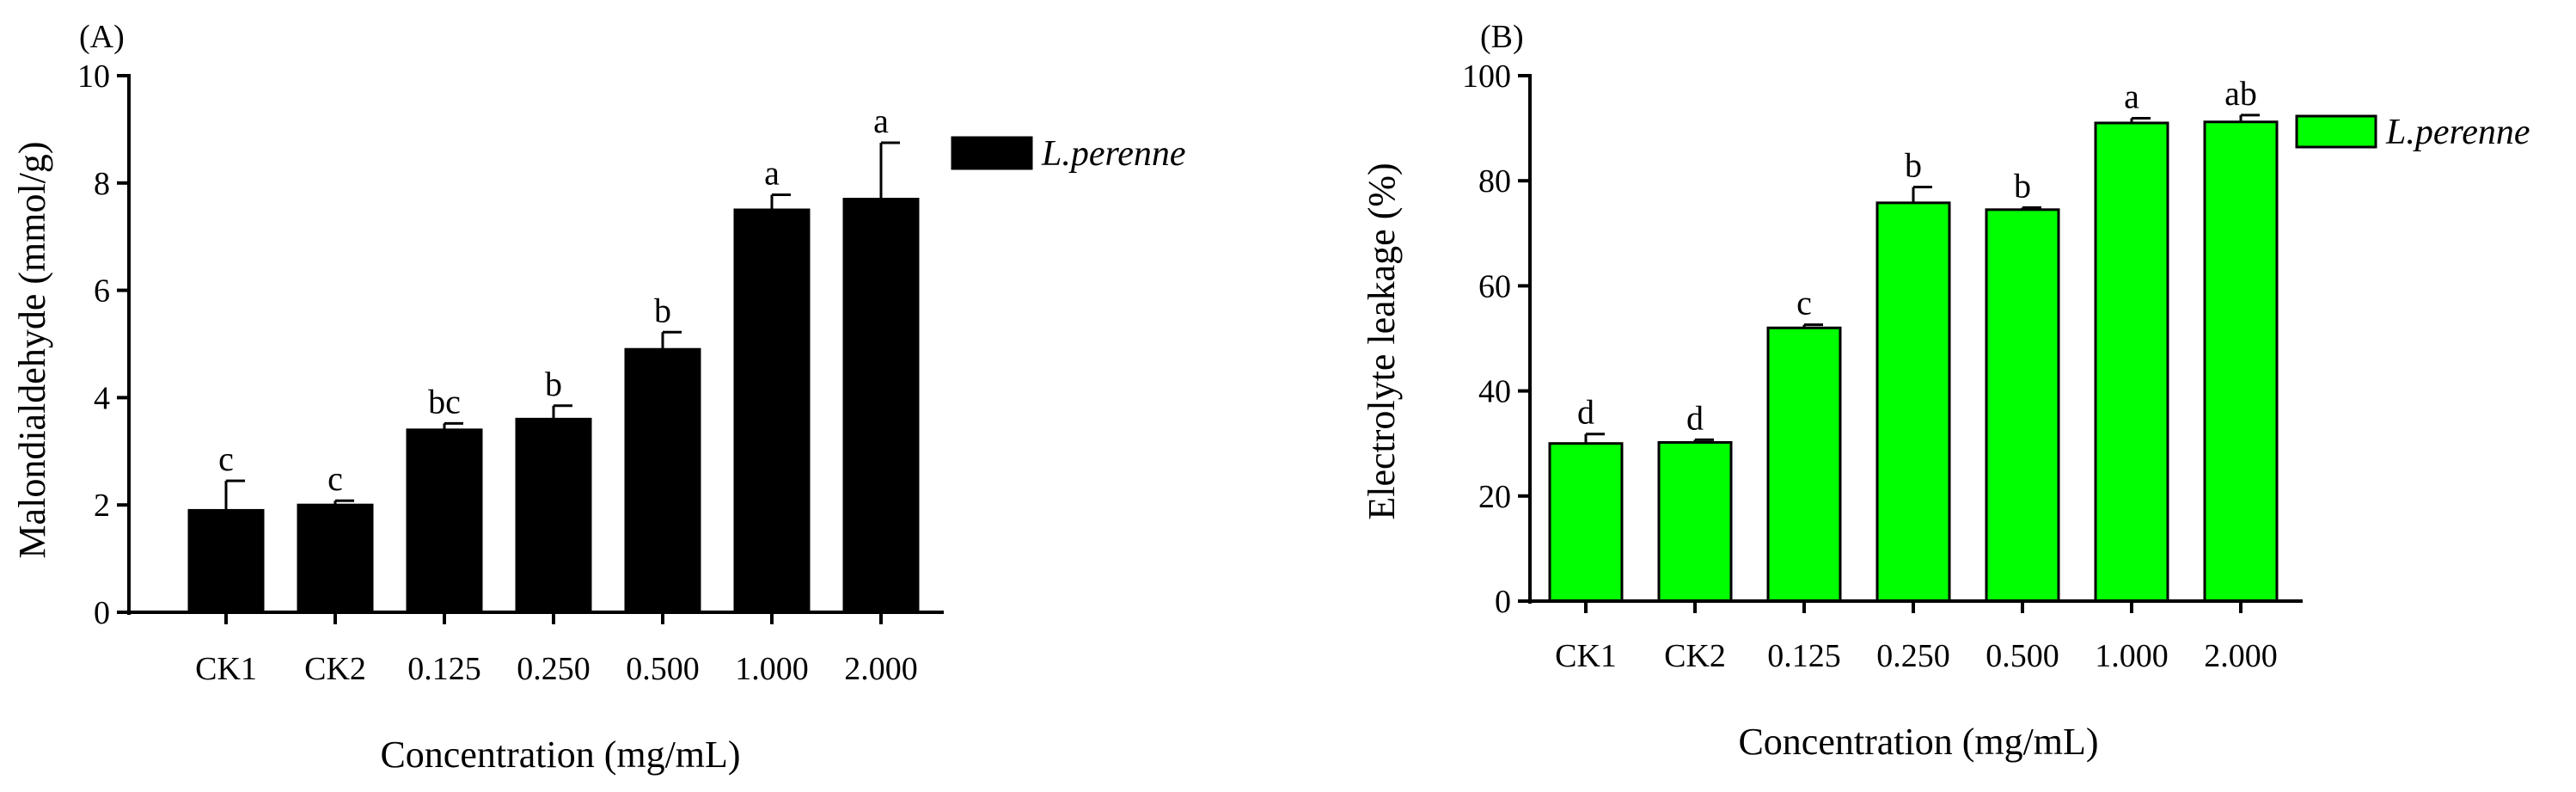 The image size is (2576, 792). What do you see at coordinates (1918, 742) in the screenshot?
I see `chart-b-x-axis-title: Concentration (mg/mL)` at bounding box center [1918, 742].